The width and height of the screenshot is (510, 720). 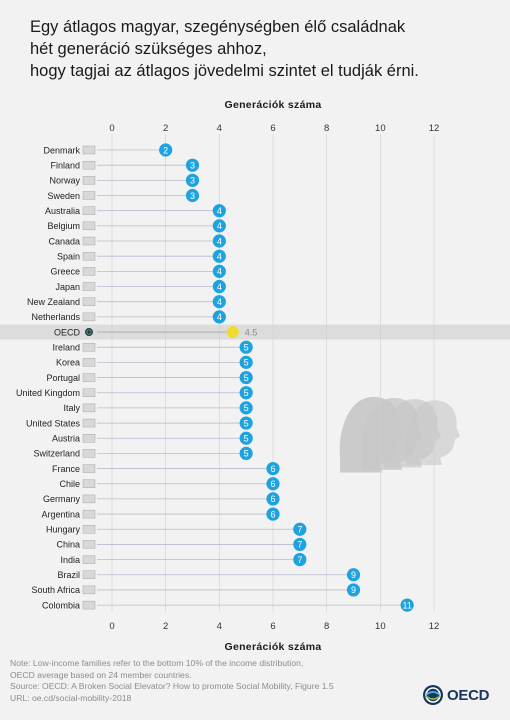 What do you see at coordinates (62, 499) in the screenshot?
I see `country-label: Germany` at bounding box center [62, 499].